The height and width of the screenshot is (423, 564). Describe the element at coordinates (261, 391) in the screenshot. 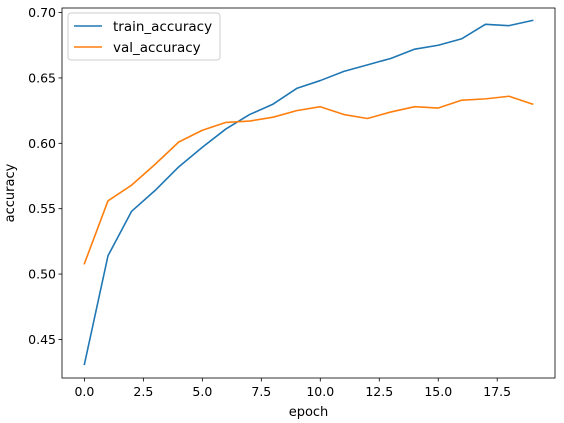

I see `x-tick-label: 7.5` at that location.